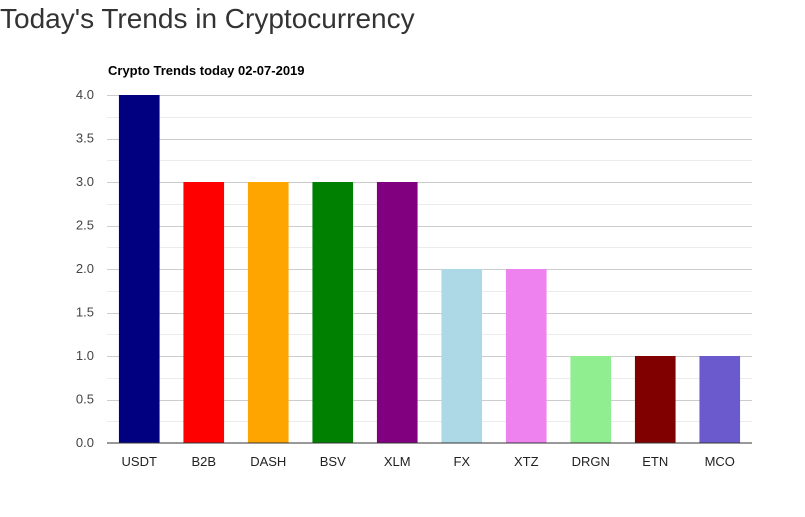 The width and height of the screenshot is (805, 517). I want to click on x-tick-label: BSV, so click(333, 461).